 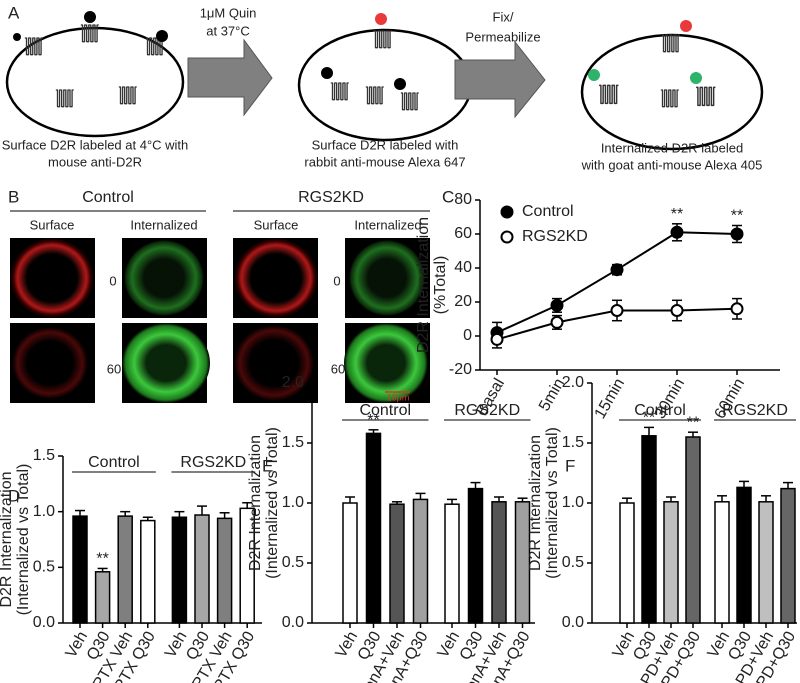 What do you see at coordinates (228, 30) in the screenshot?
I see `arrow-label: at 37°C` at bounding box center [228, 30].